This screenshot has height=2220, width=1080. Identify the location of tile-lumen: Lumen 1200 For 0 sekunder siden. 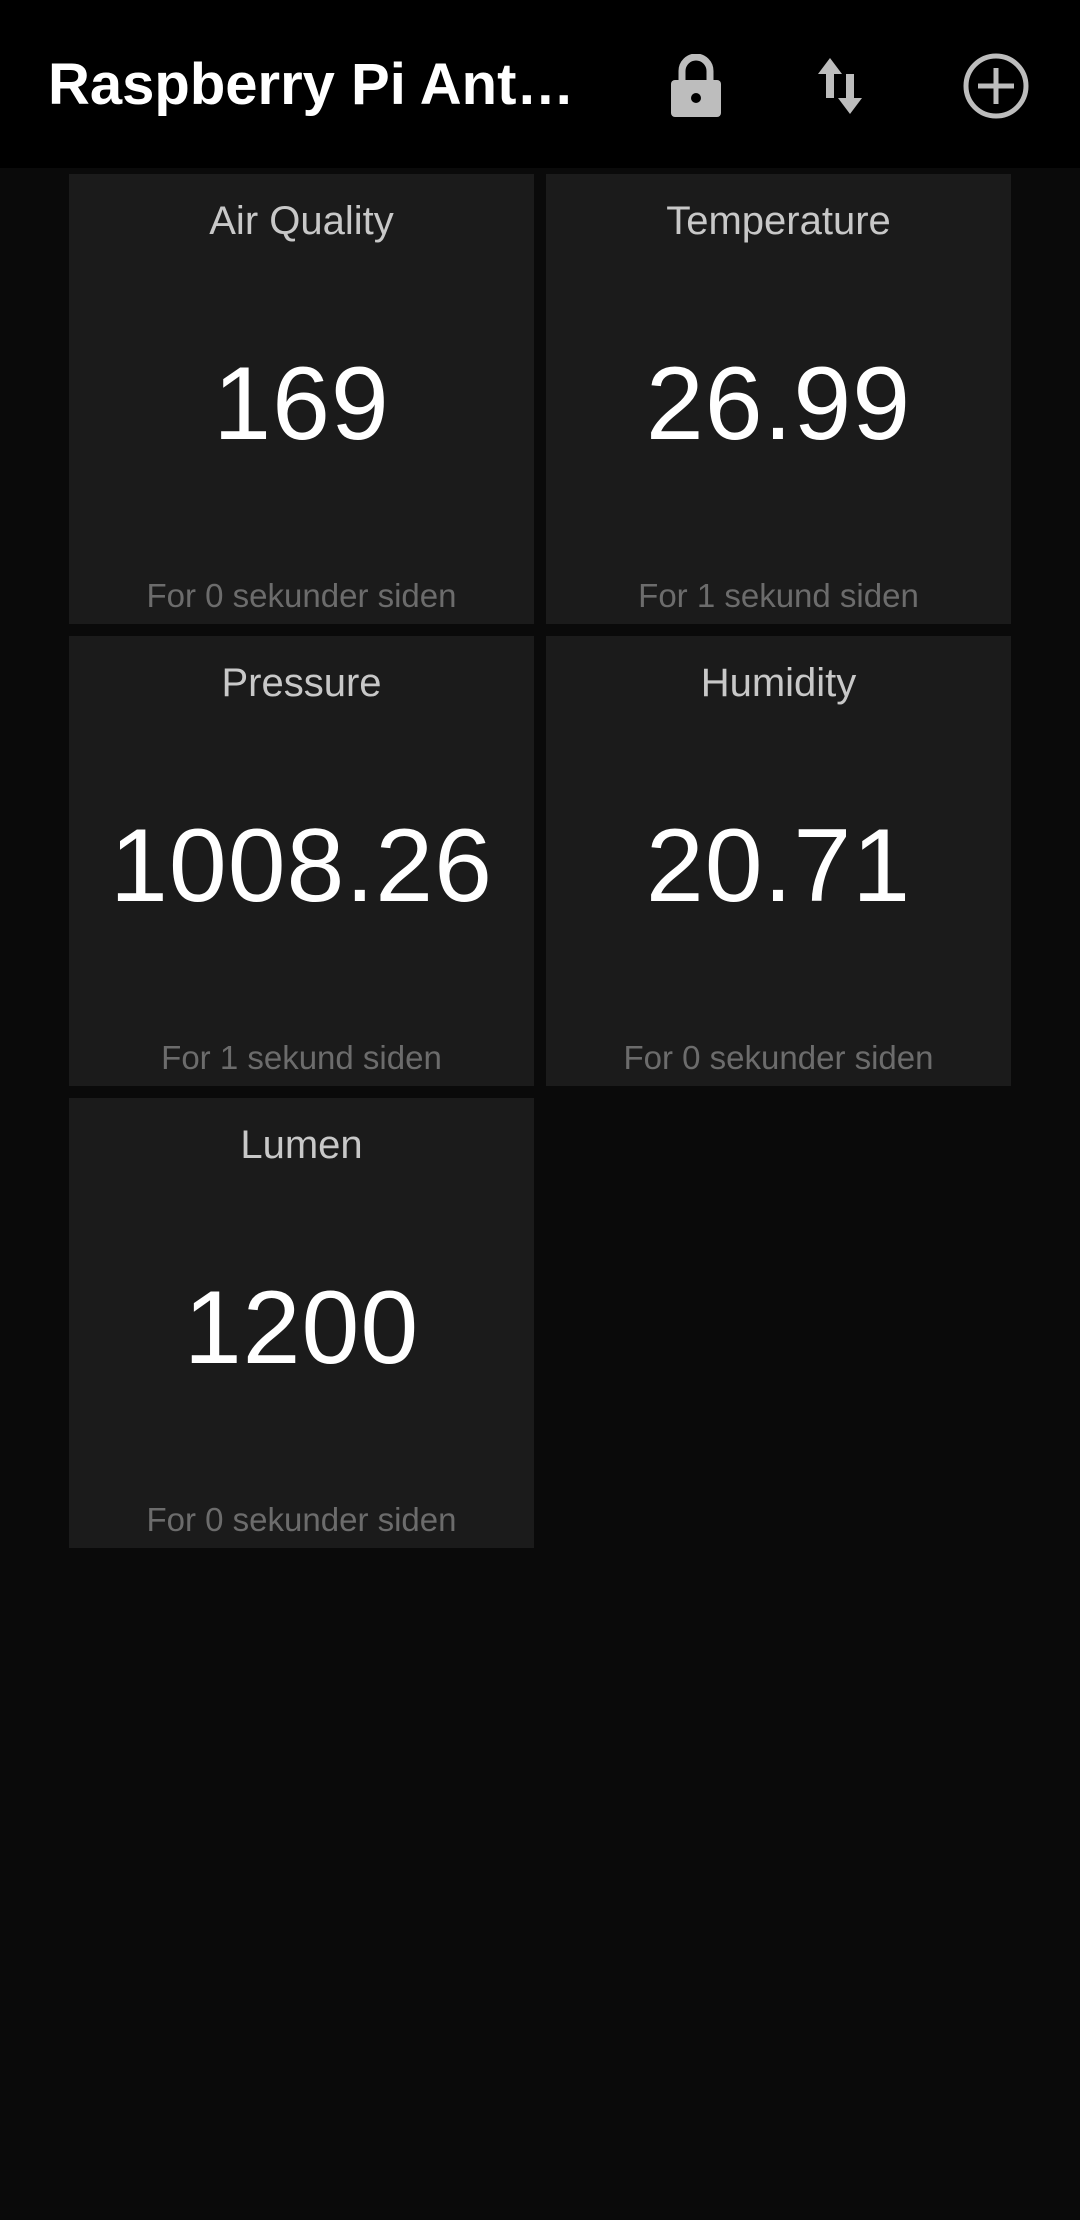
(301, 1323).